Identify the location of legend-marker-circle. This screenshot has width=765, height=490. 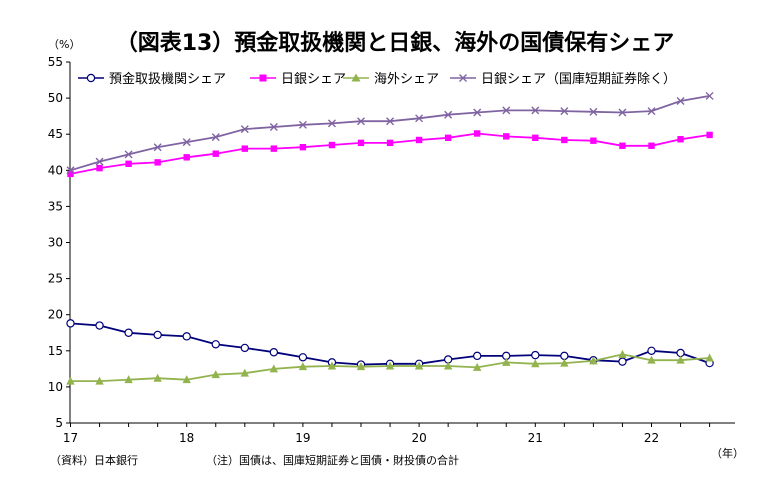
(91, 78).